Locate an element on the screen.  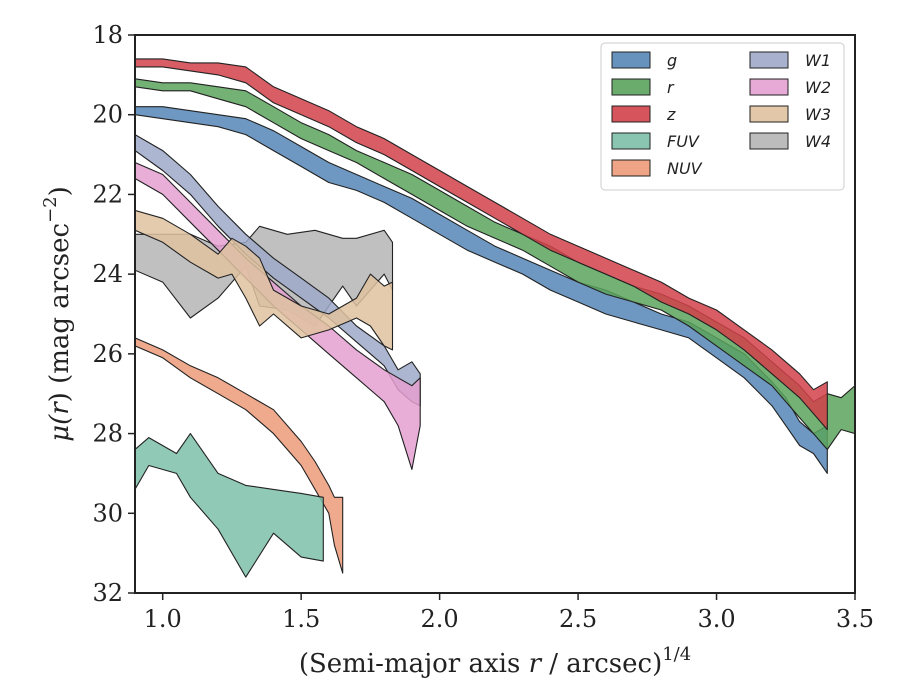
legend-label-z: z is located at coordinates (671, 114).